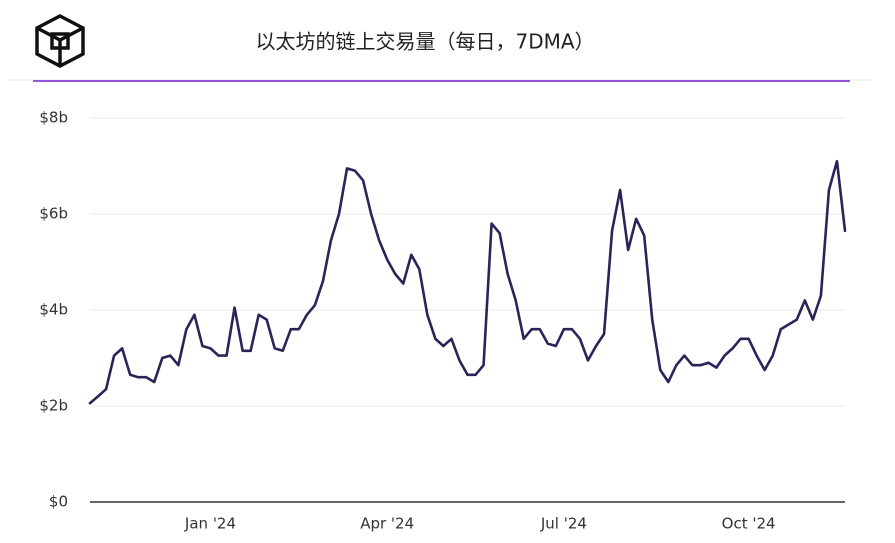 The height and width of the screenshot is (543, 895). I want to click on y-tick-label: $2b, so click(53, 406).